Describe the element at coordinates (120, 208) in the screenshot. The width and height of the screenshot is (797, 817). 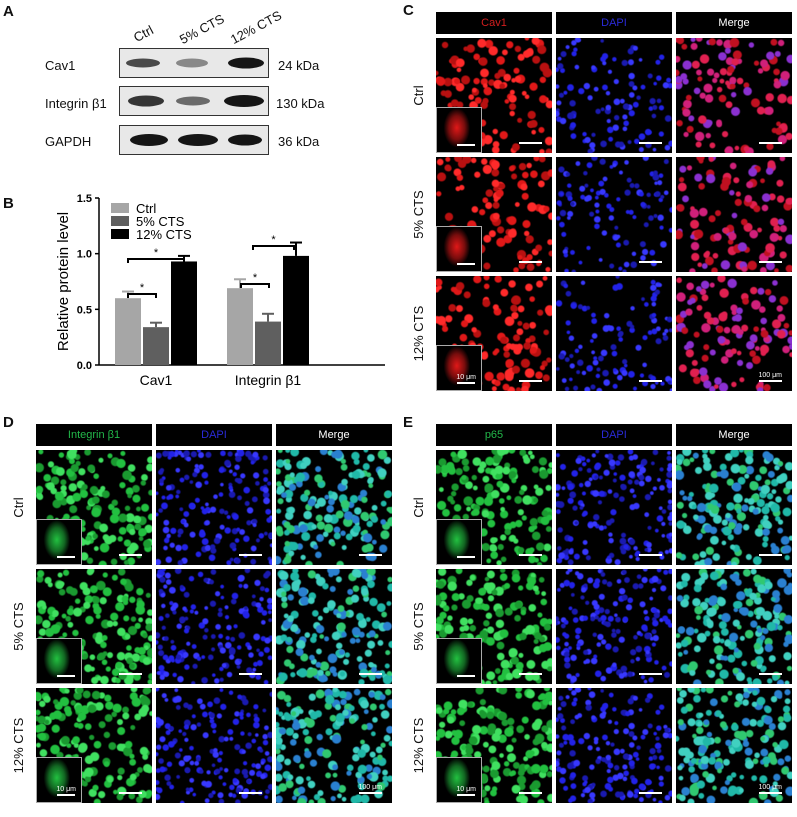
I see `legend-swatch` at that location.